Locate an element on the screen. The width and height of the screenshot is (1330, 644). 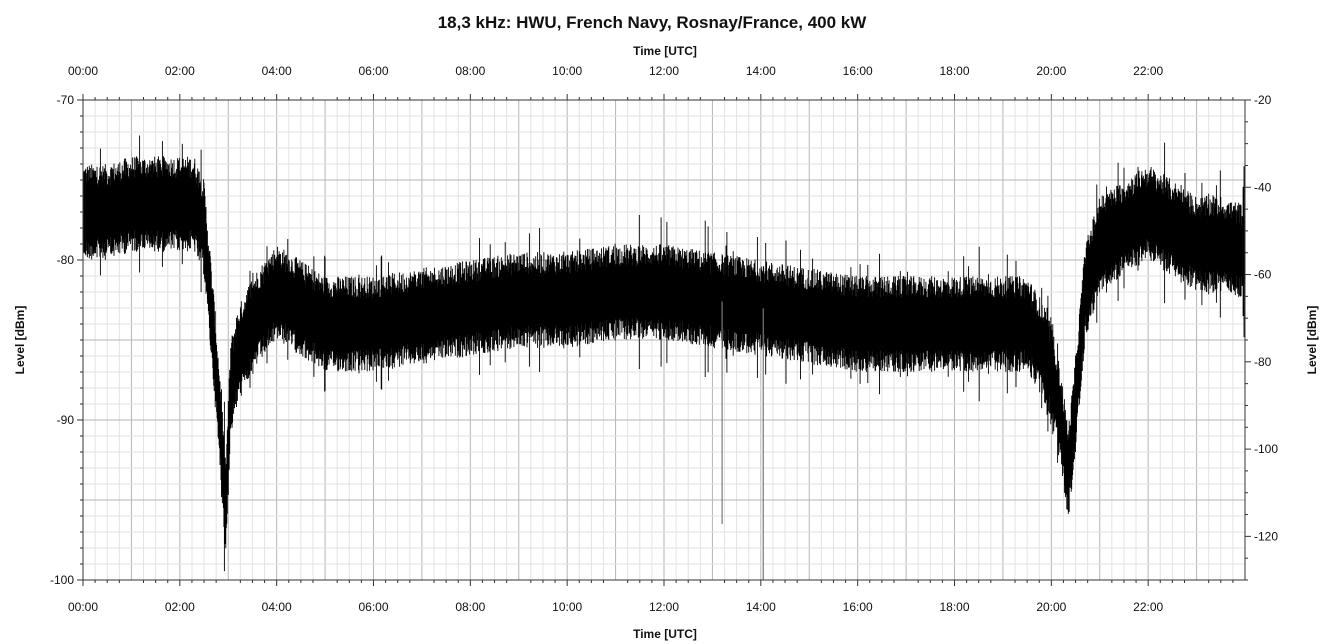
x-tick-label-top: 08:00 is located at coordinates (470, 71).